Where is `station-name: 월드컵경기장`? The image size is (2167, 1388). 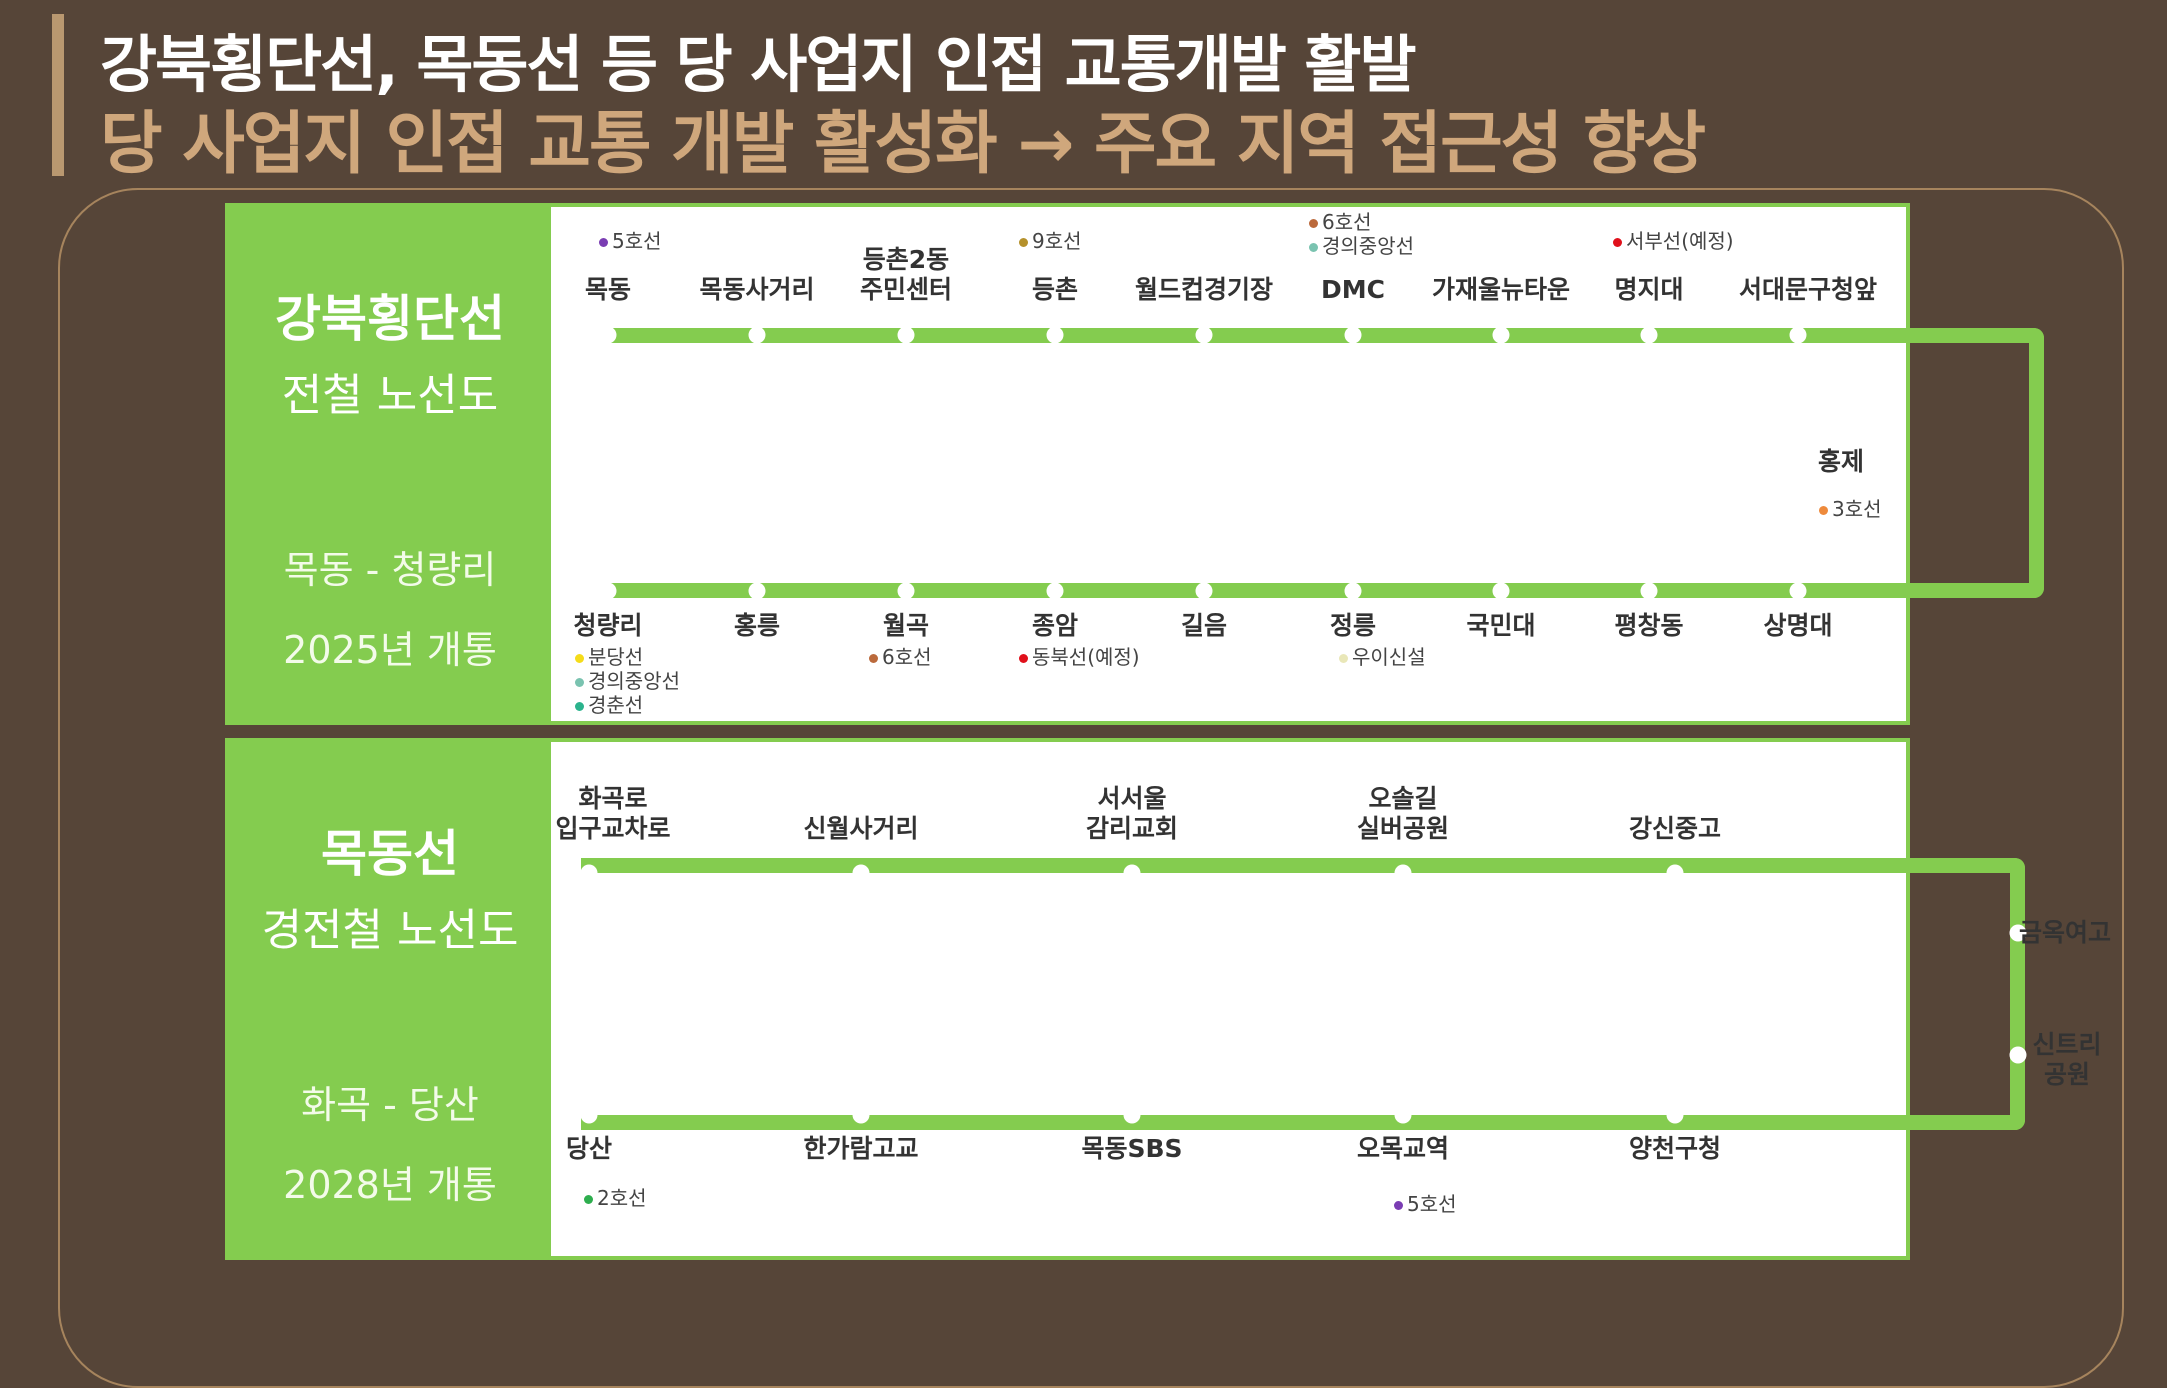 station-name: 월드컵경기장 is located at coordinates (1204, 289).